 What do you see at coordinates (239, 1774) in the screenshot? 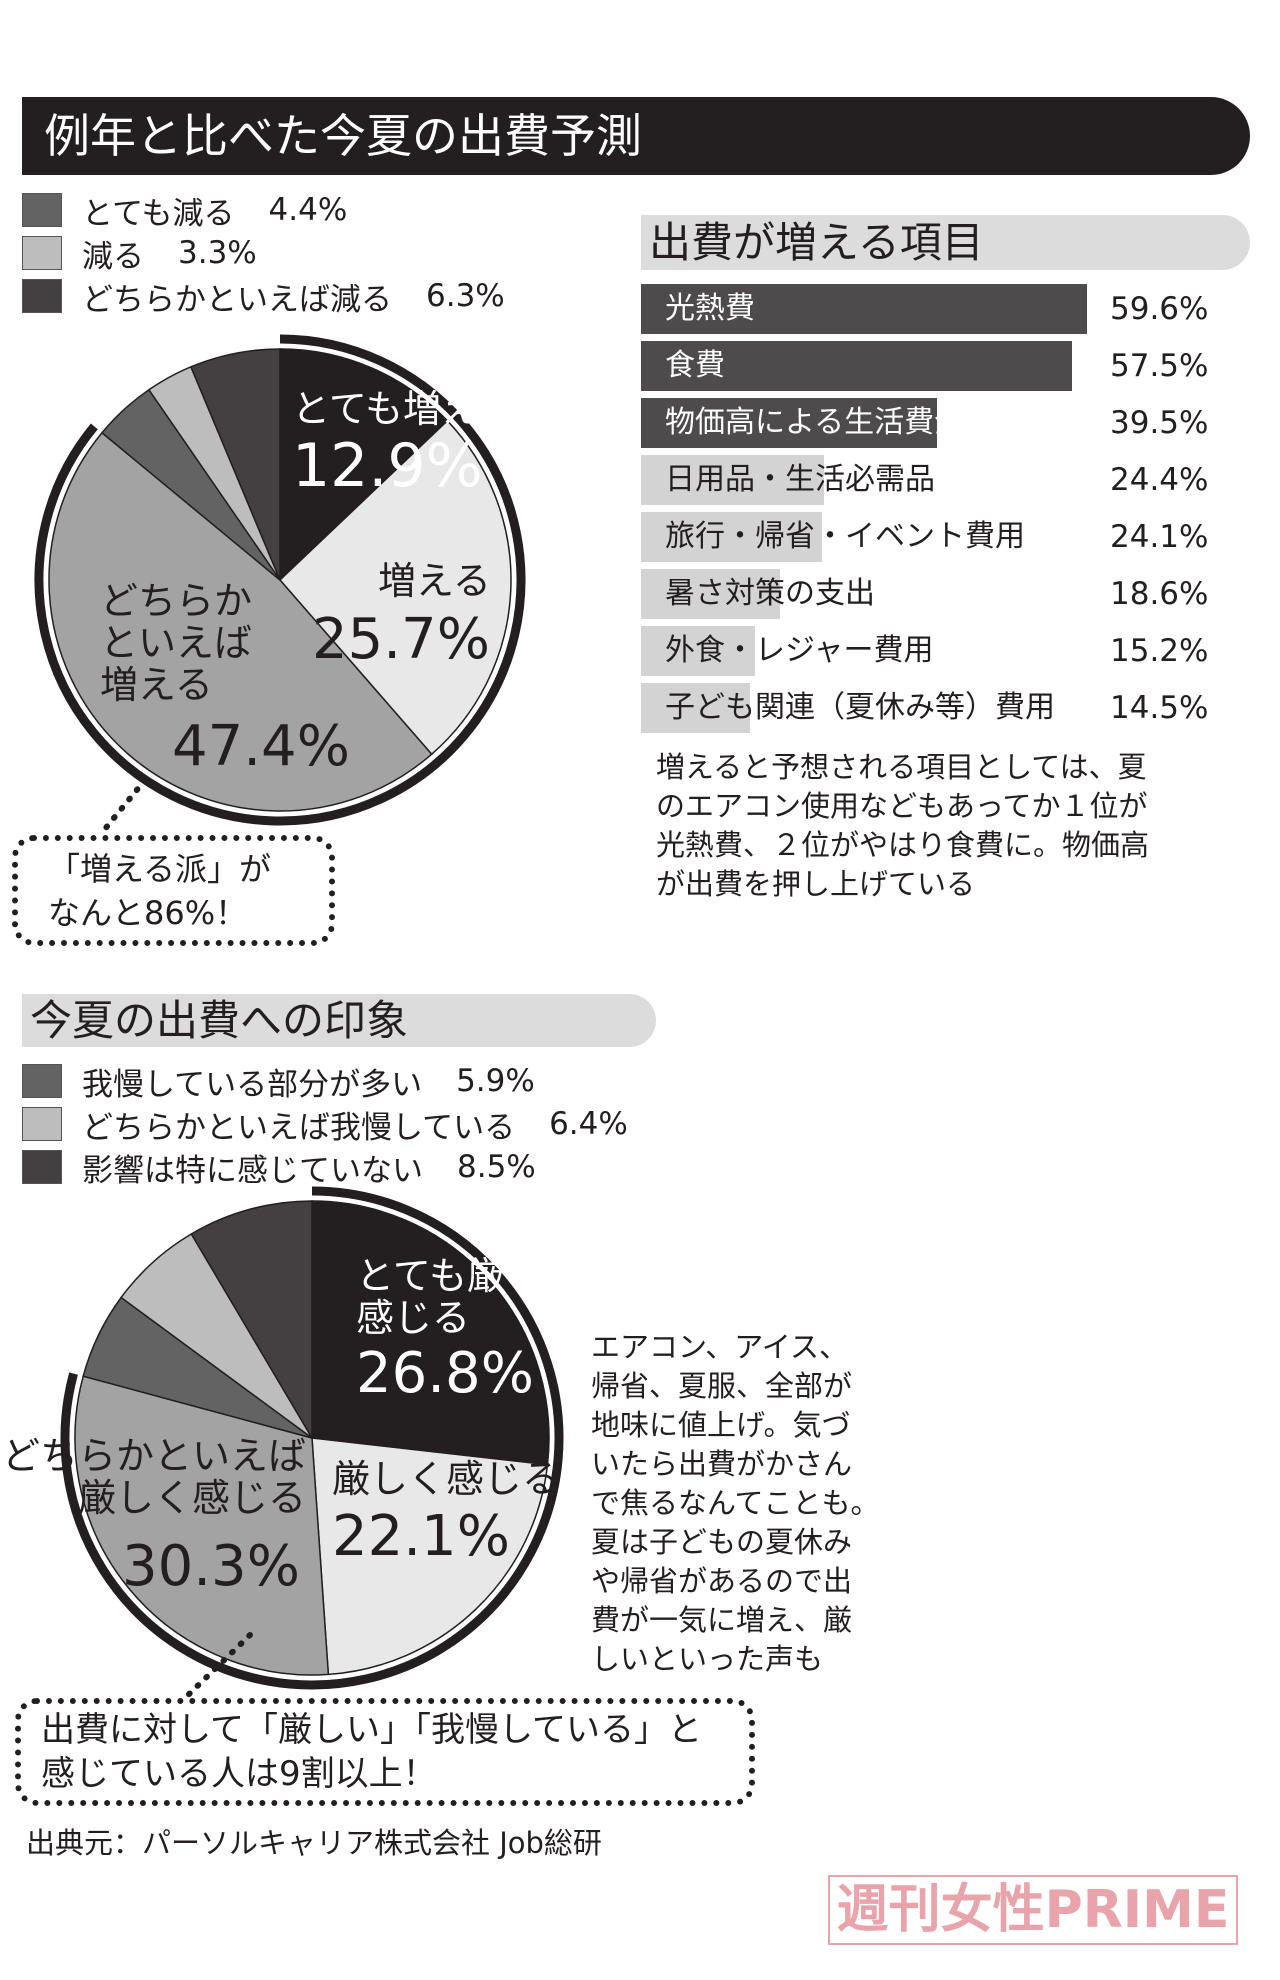
I see `callout-line: 感じている人は9割以上！` at bounding box center [239, 1774].